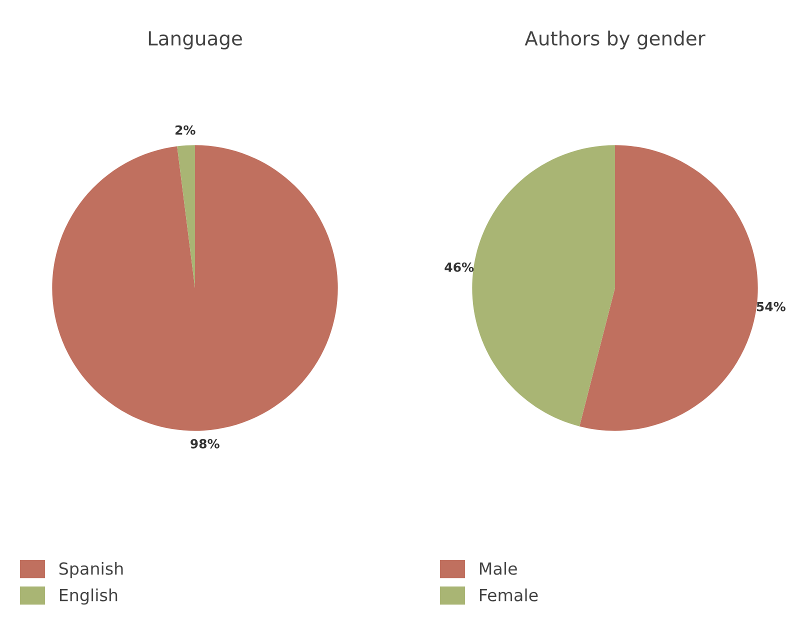 The image size is (807, 618). I want to click on legend-label: Spanish, so click(91, 570).